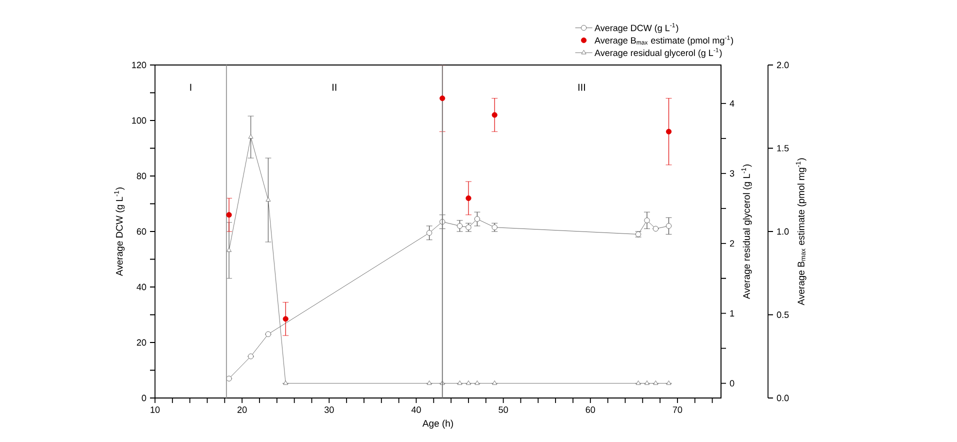 The height and width of the screenshot is (442, 957). I want to click on y-tick-label: 40, so click(141, 287).